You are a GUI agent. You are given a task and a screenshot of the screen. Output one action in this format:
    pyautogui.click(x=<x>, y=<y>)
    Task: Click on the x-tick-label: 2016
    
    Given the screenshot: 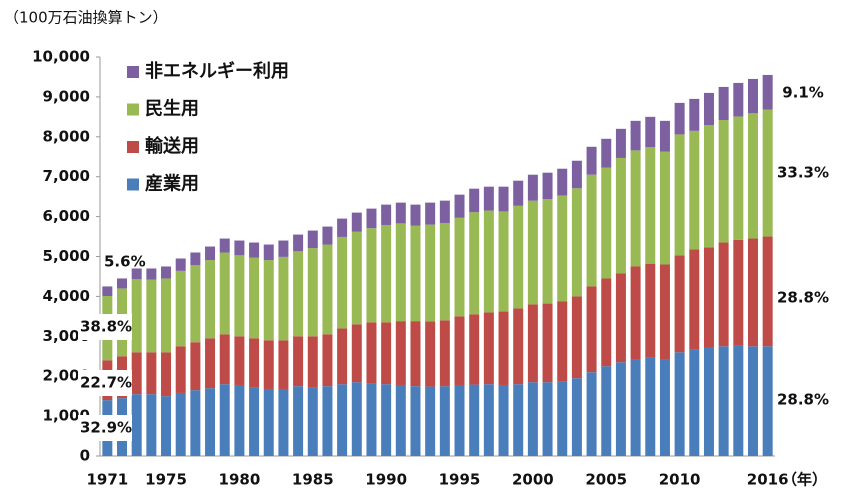 What is the action you would take?
    pyautogui.click(x=768, y=480)
    